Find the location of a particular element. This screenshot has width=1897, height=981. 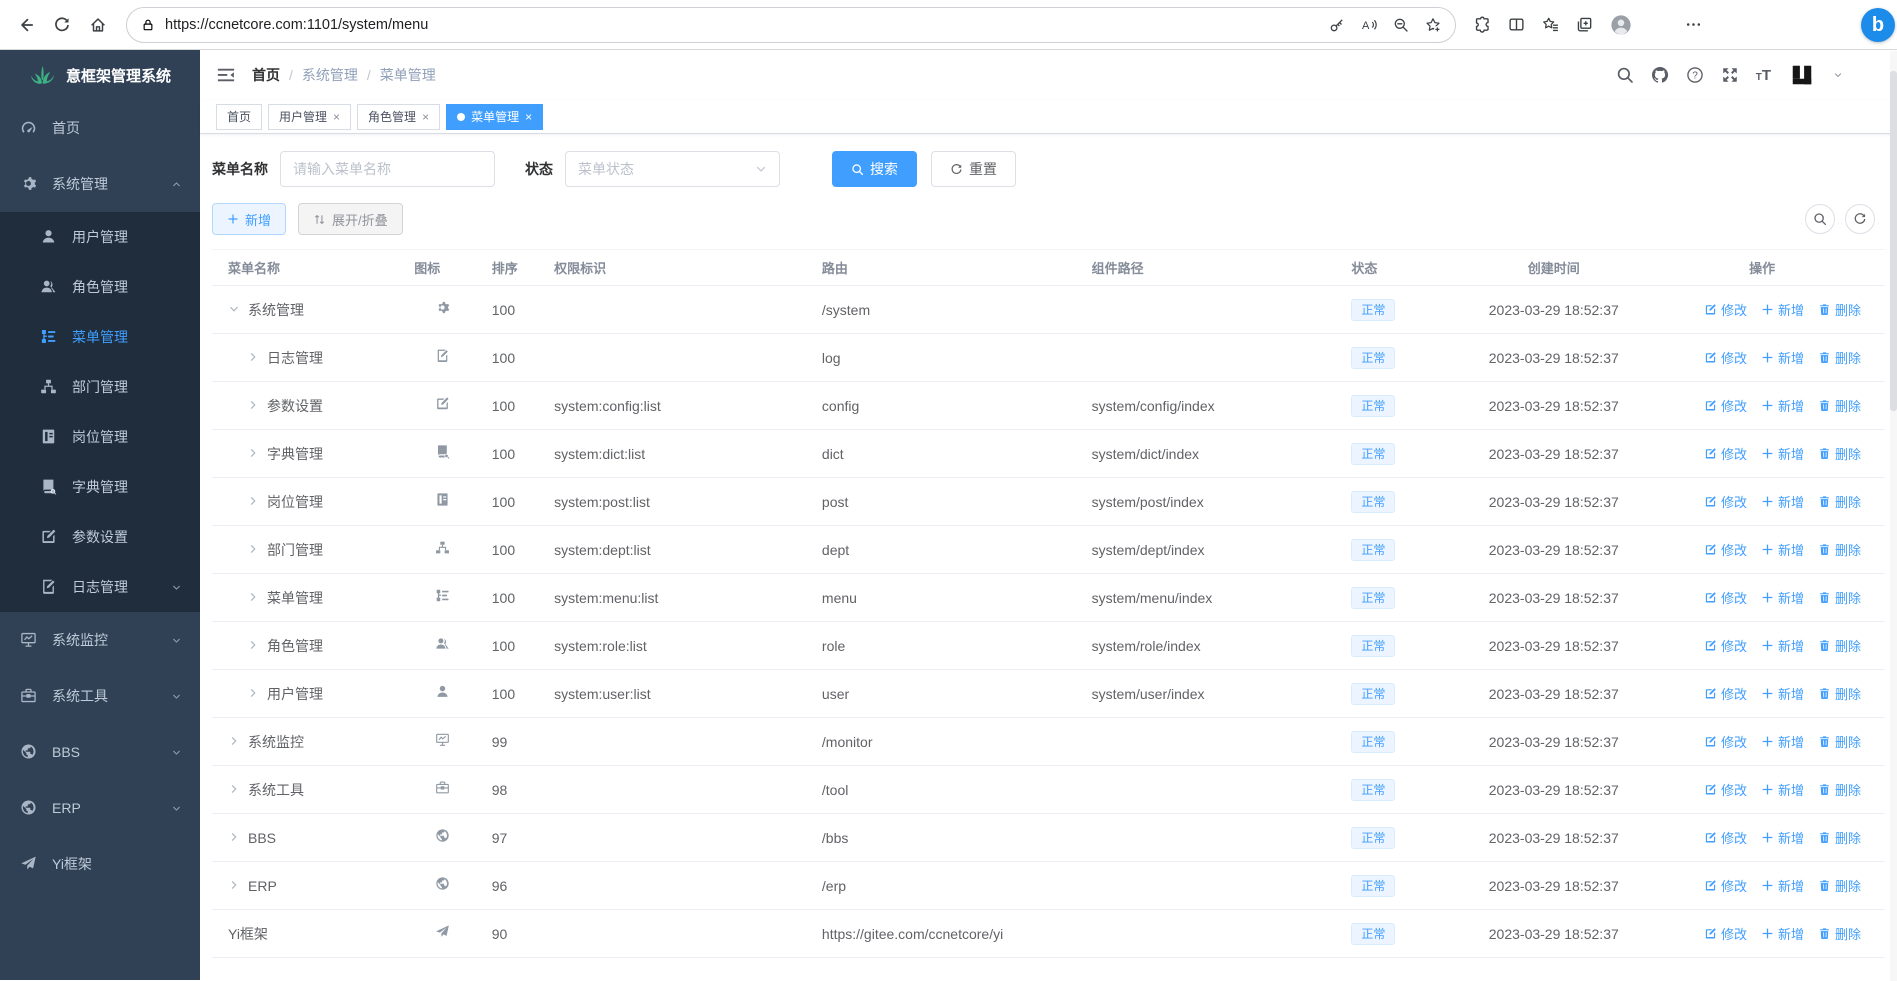

github-icon is located at coordinates (1660, 75).